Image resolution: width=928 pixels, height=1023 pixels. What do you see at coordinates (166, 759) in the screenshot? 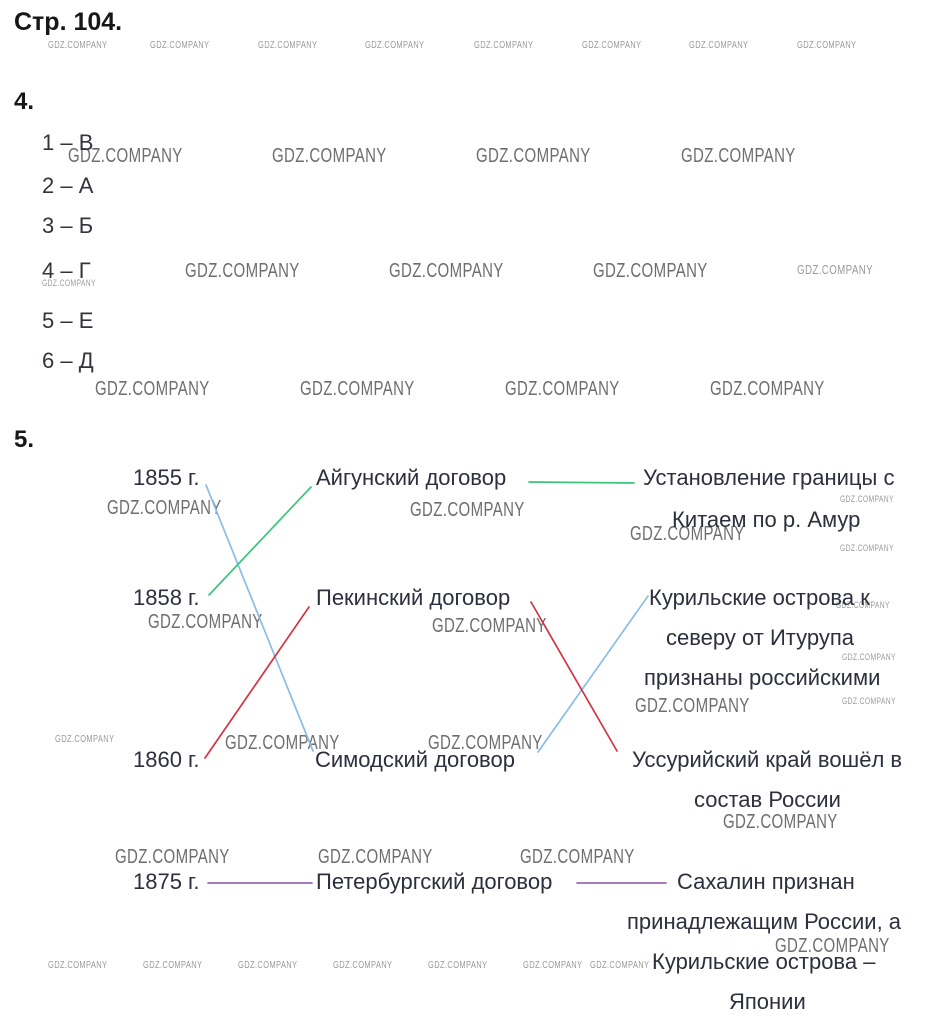
I see `year-label-1860: 1860 г.` at bounding box center [166, 759].